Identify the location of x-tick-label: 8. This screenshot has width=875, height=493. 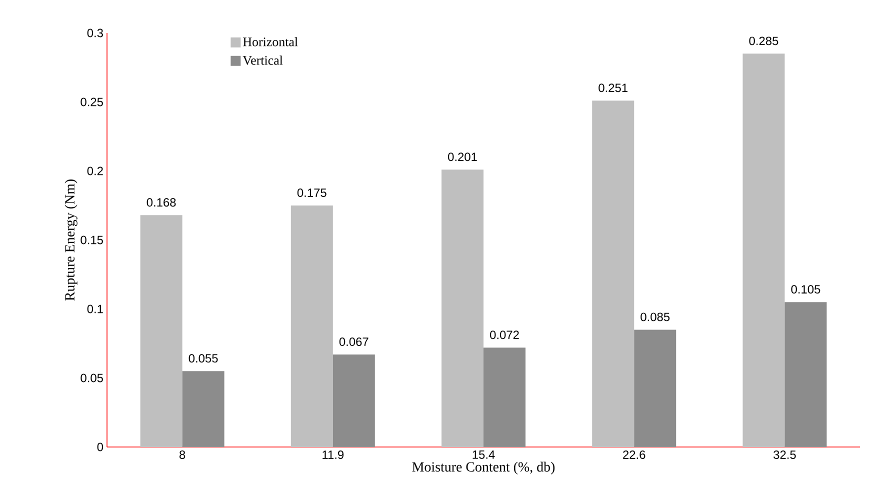
(183, 454).